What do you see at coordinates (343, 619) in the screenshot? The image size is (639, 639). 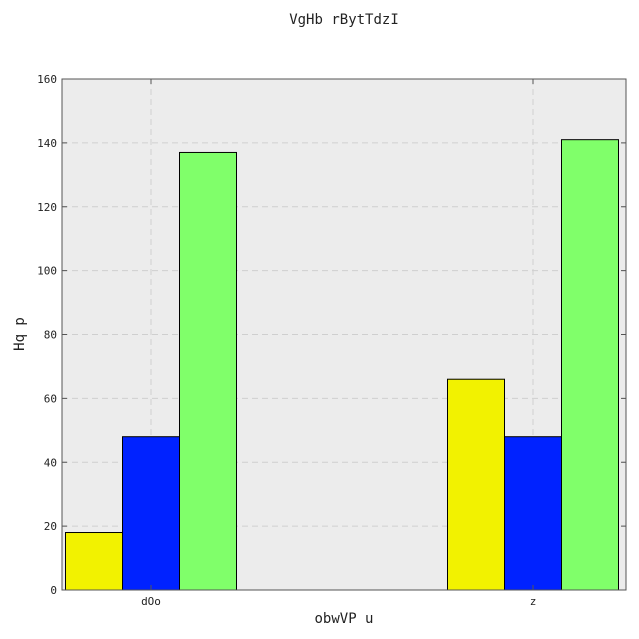 I see `x-axis-label: obwVP u` at bounding box center [343, 619].